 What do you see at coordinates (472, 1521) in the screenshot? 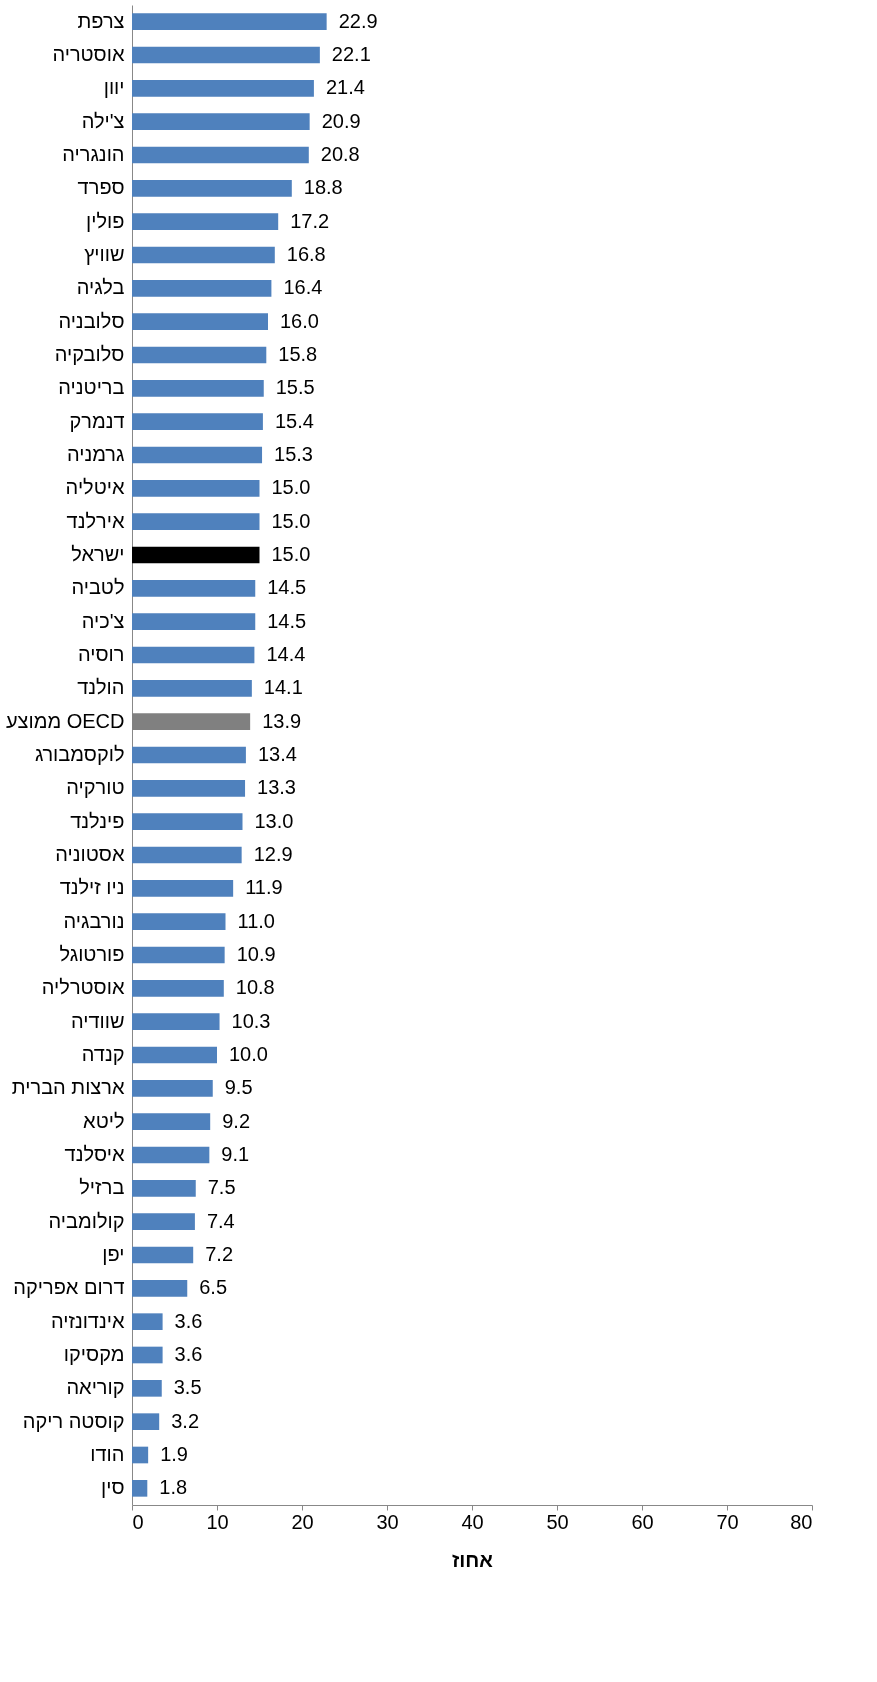
I see `x-tick-label: 40` at bounding box center [472, 1521].